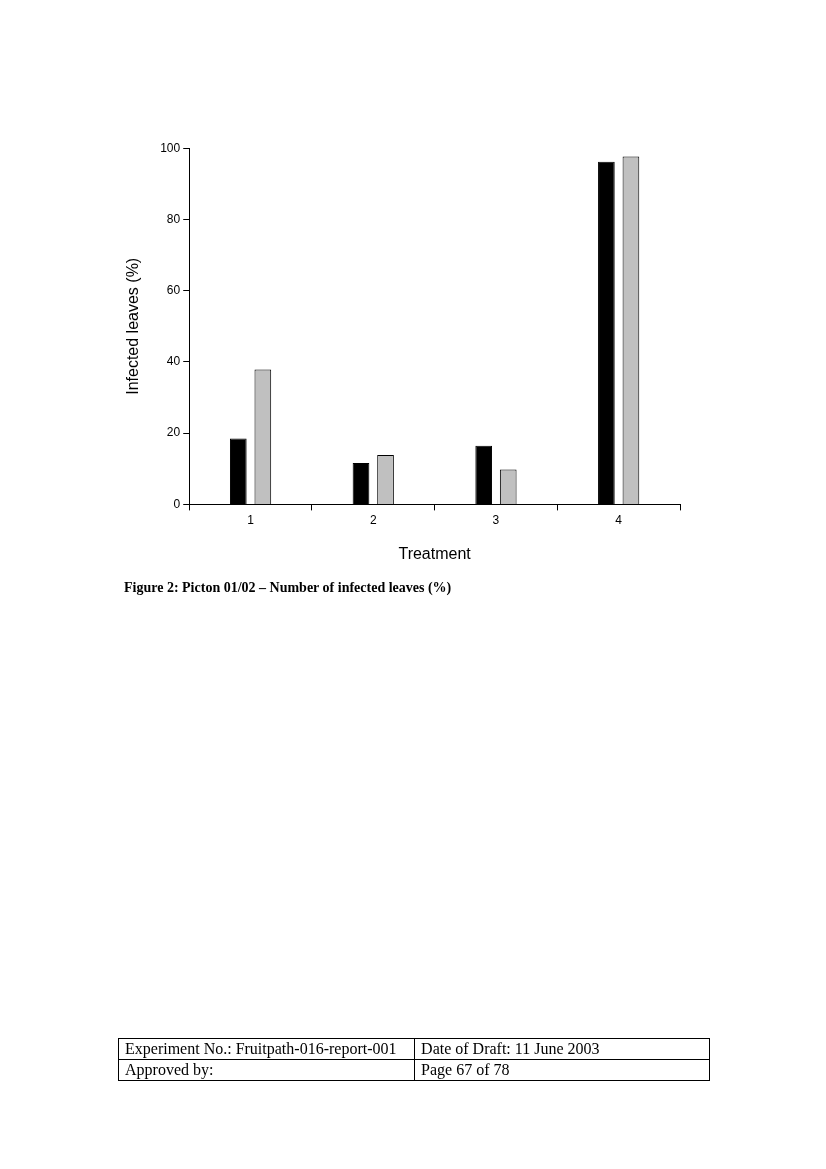 This screenshot has width=826, height=1169. What do you see at coordinates (133, 326) in the screenshot?
I see `y-axis-title: Infected leaves (%)` at bounding box center [133, 326].